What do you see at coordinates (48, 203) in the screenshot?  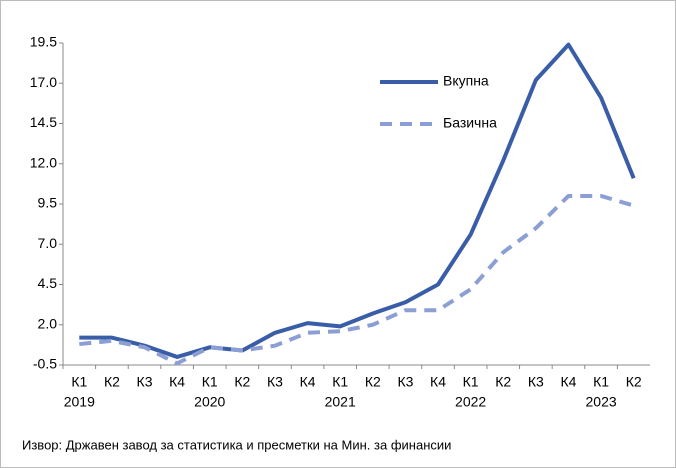 I see `y-tick-label: 9.5` at bounding box center [48, 203].